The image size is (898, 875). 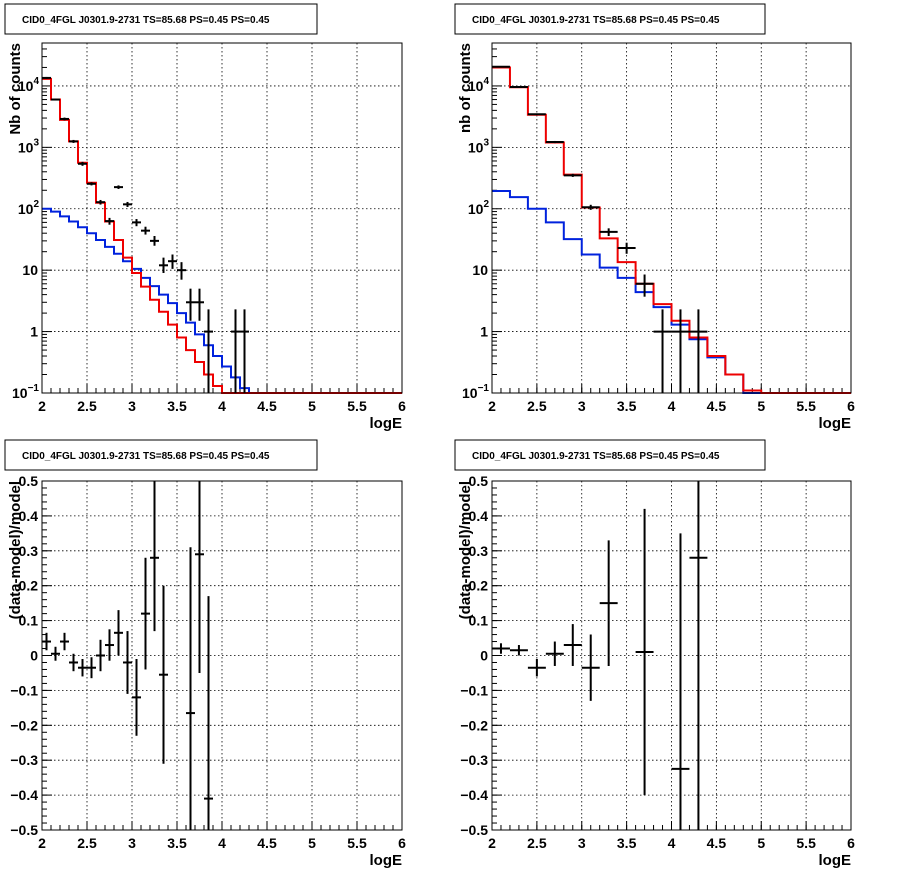 I want to click on x-axis-title: logE, so click(x=835, y=423).